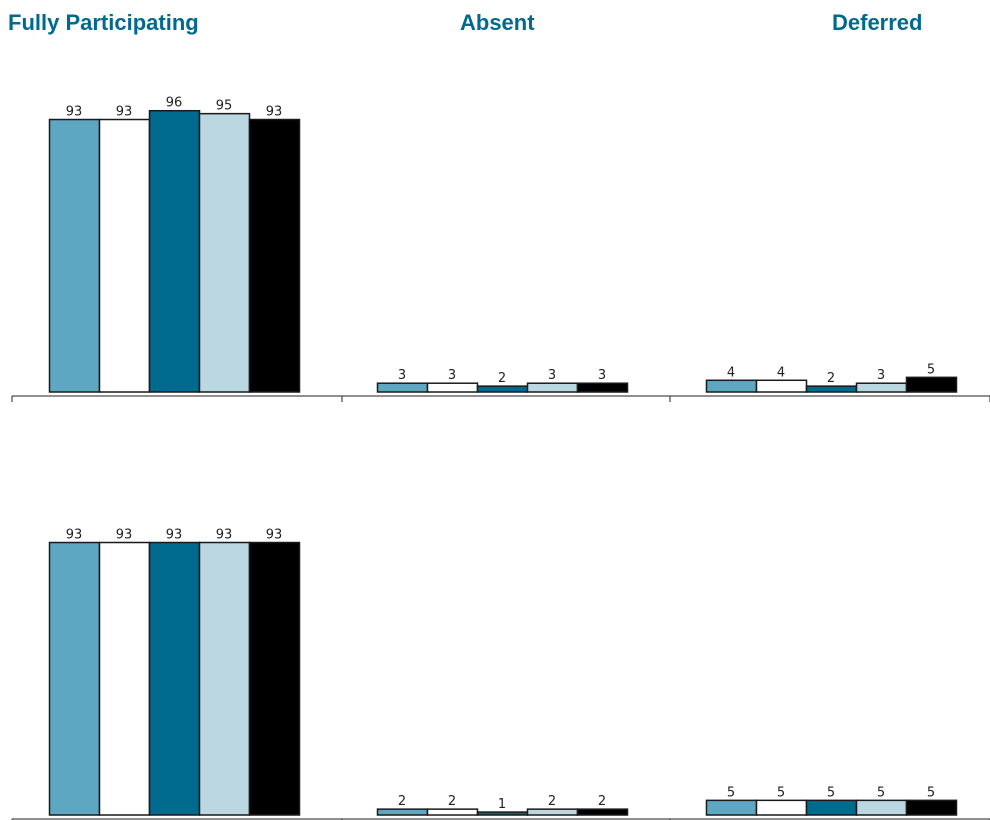  I want to click on group-title-absent: Absent, so click(497, 22).